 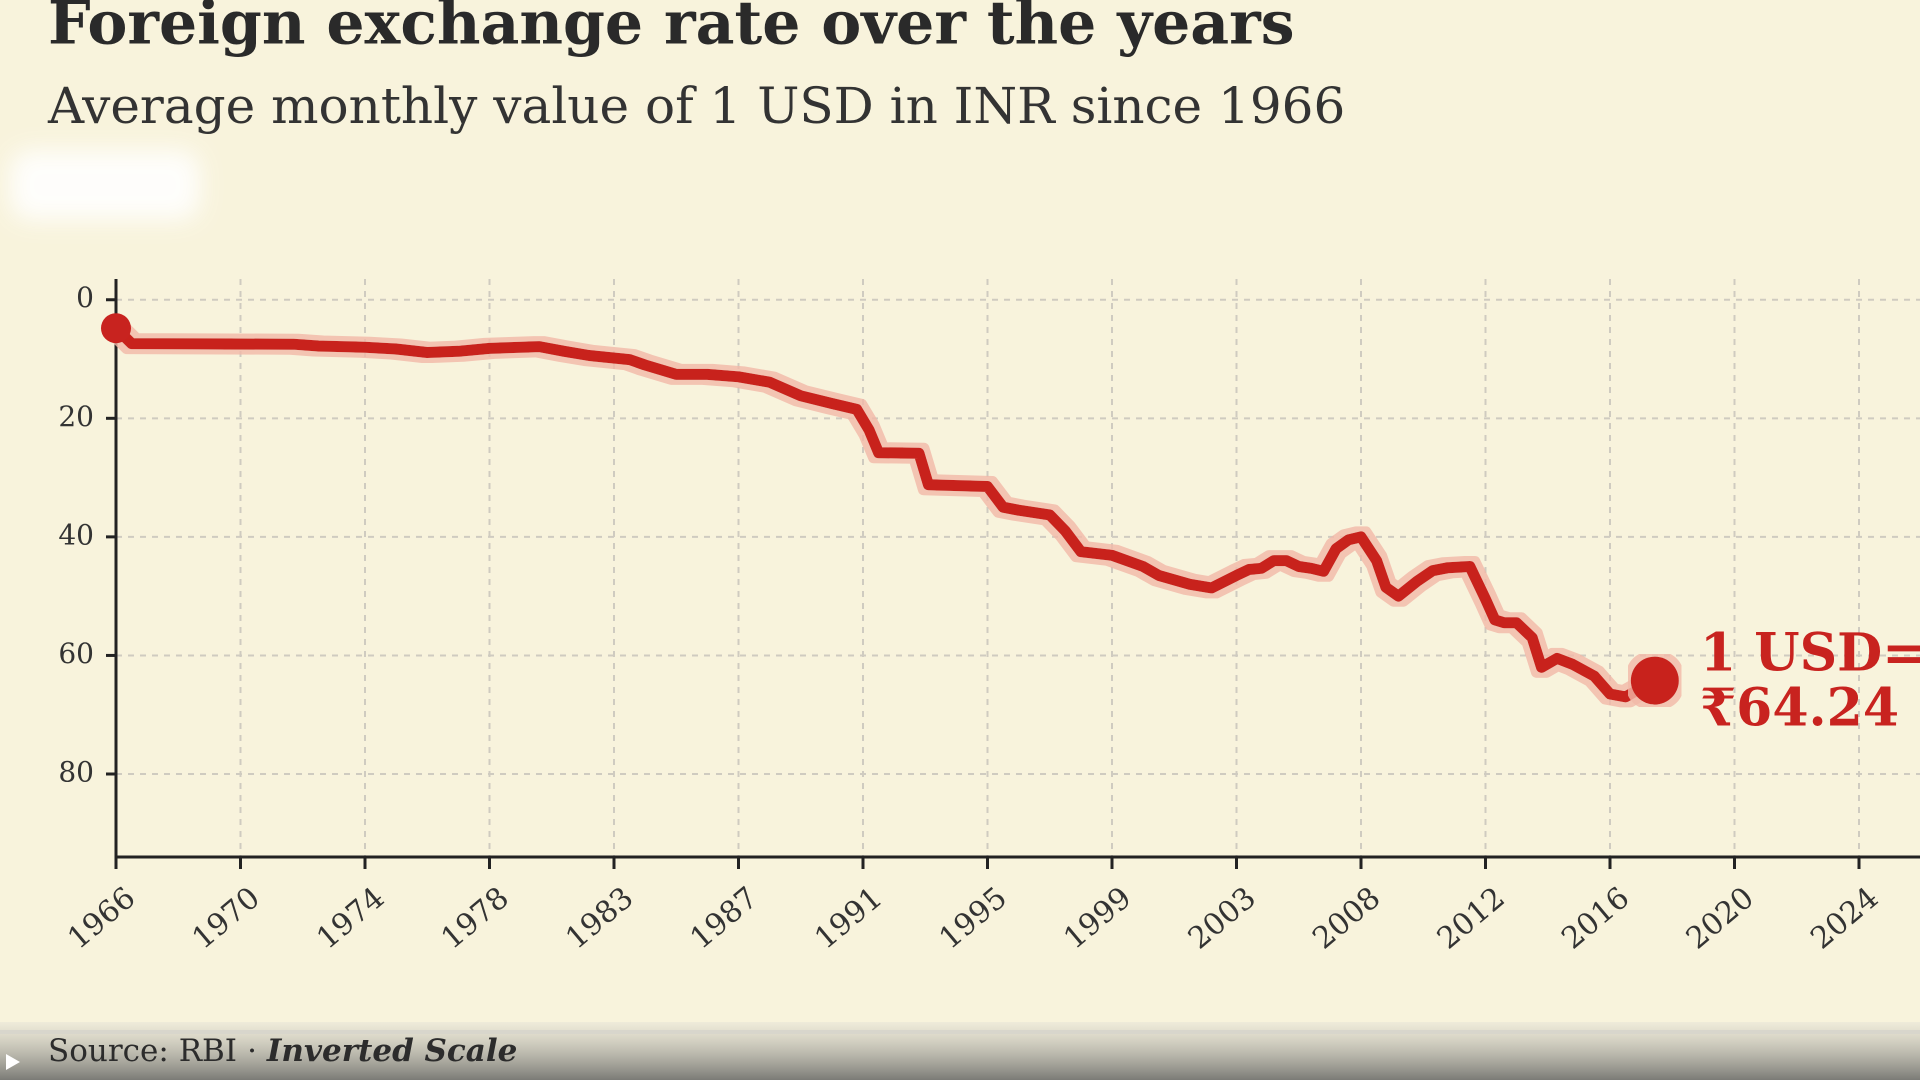 What do you see at coordinates (142, 1051) in the screenshot?
I see `source-text: Source: RBI` at bounding box center [142, 1051].